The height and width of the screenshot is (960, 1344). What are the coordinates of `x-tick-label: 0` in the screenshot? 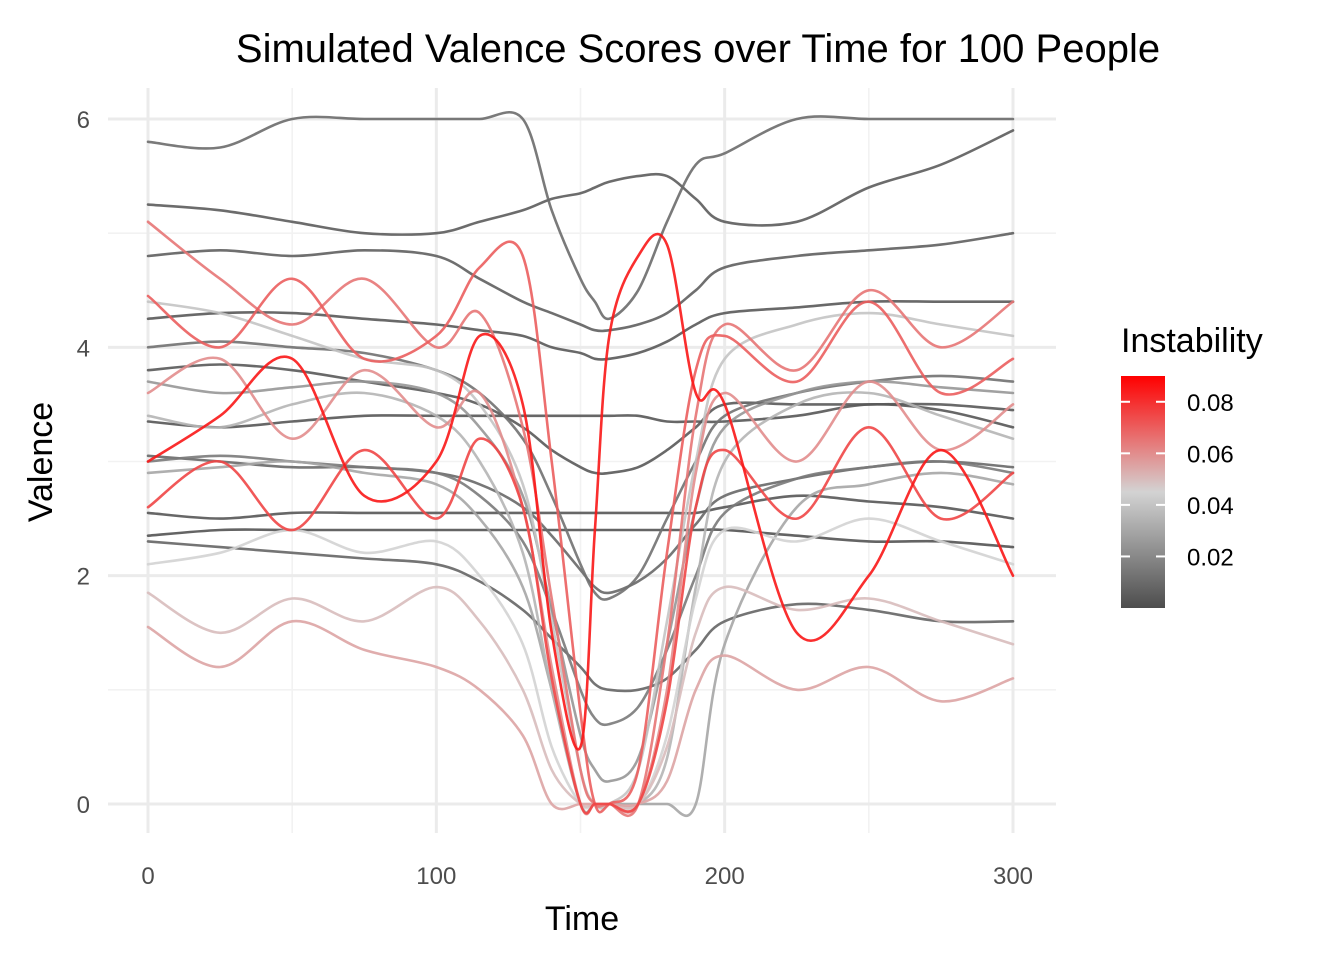 It's located at (147, 876).